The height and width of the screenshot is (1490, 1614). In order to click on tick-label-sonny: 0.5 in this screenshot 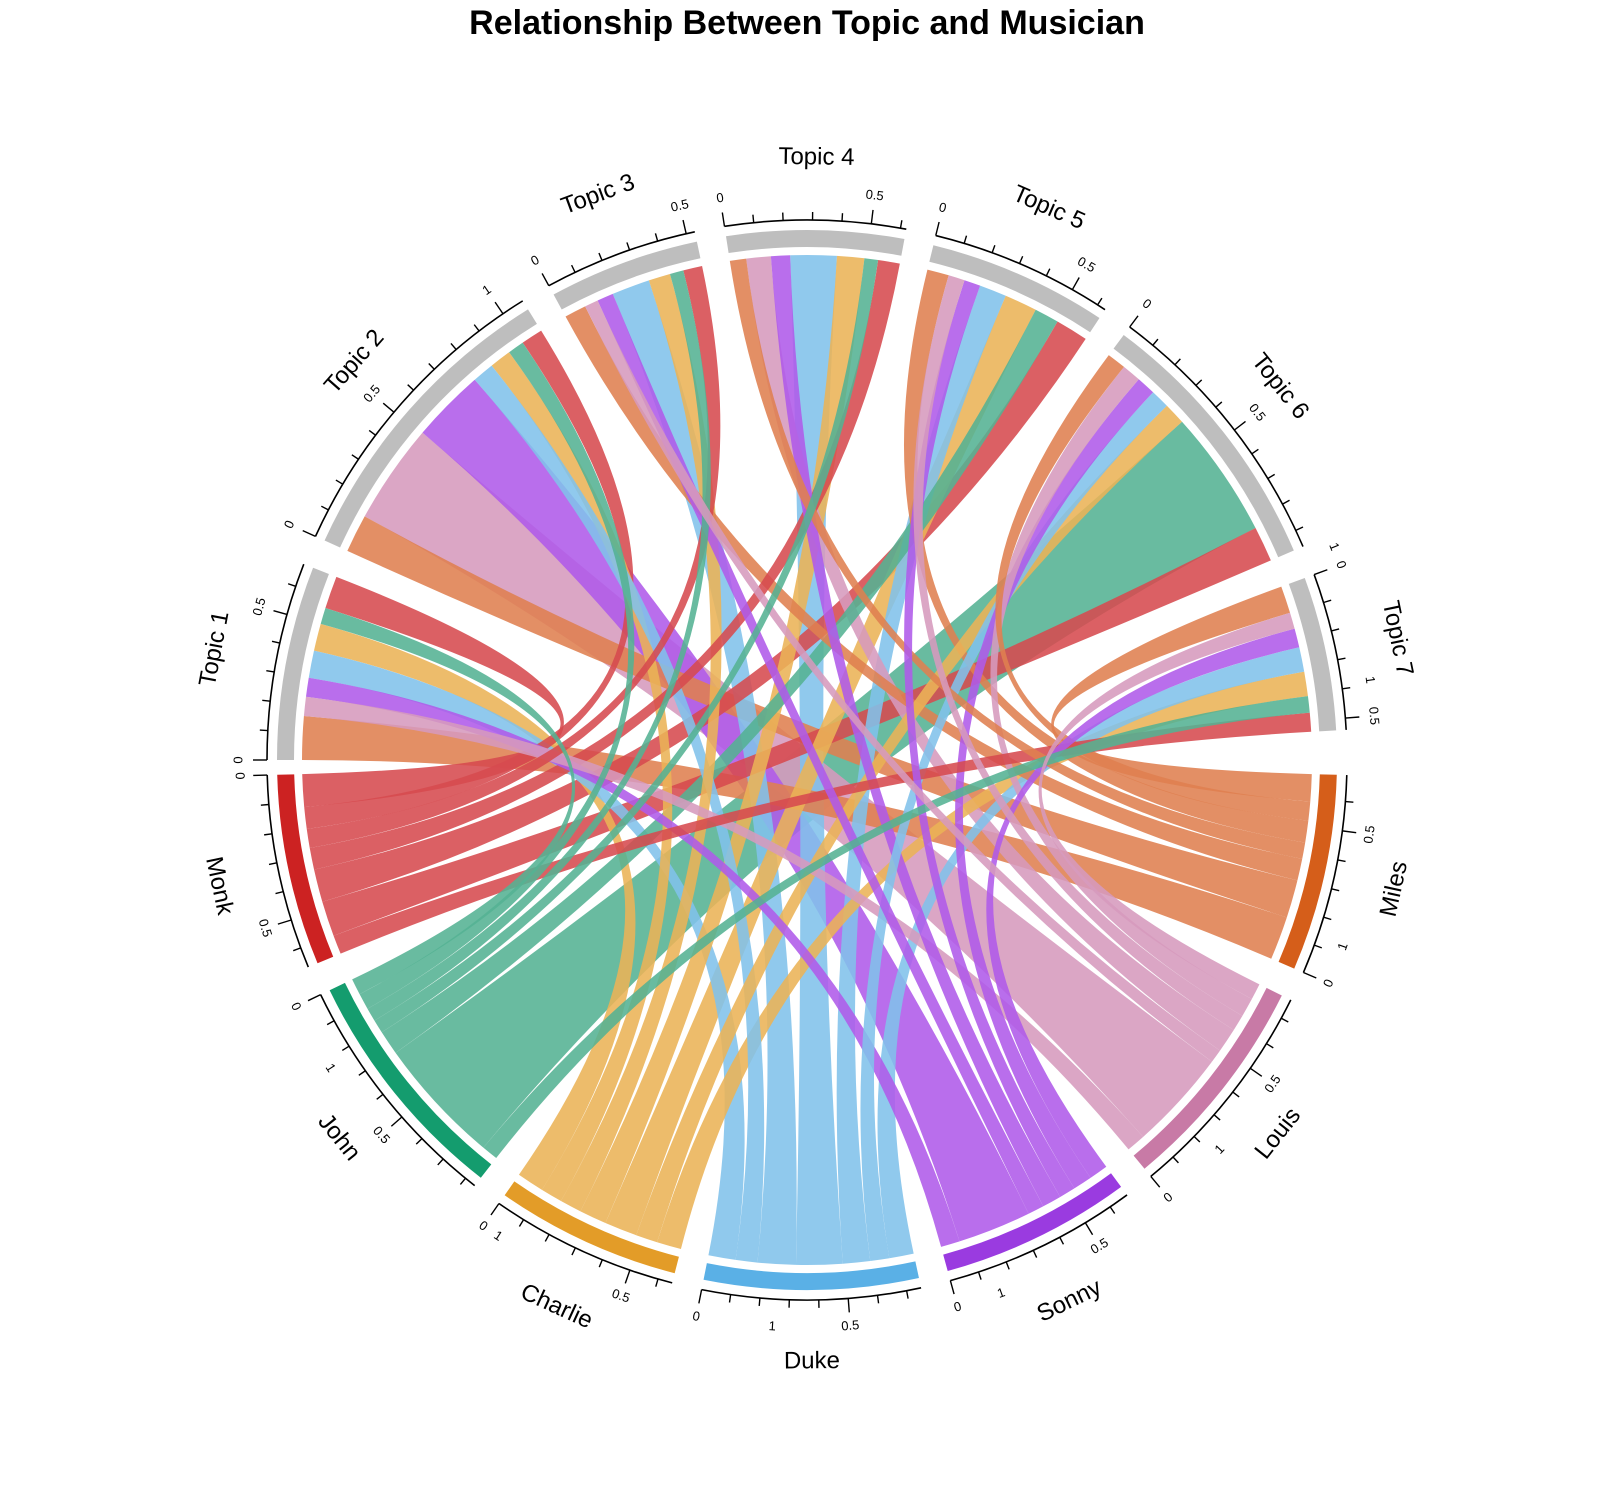, I will do `click(1099, 1246)`.